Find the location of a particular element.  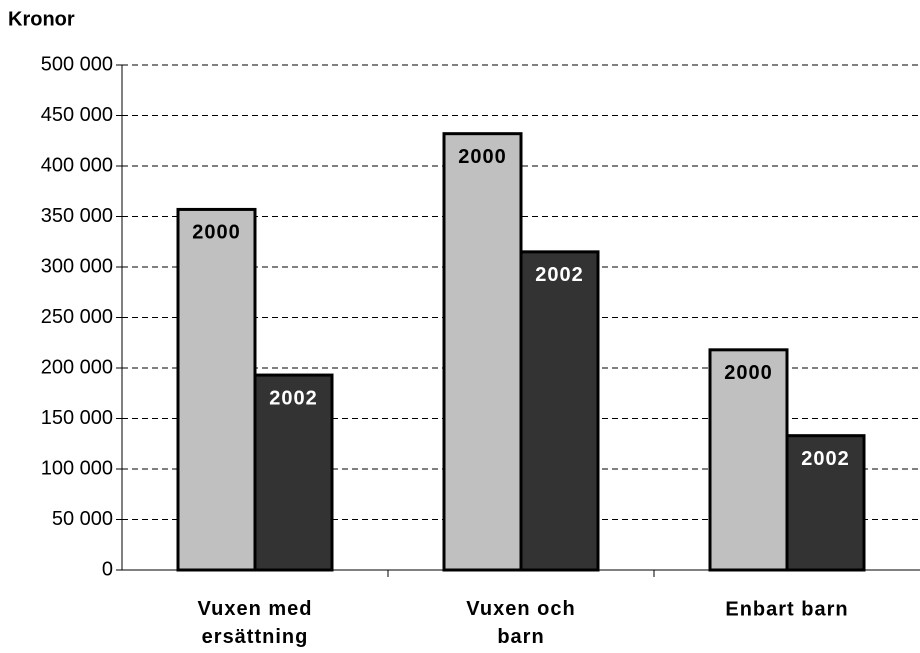

y-tick-label: 0 is located at coordinates (107, 569).